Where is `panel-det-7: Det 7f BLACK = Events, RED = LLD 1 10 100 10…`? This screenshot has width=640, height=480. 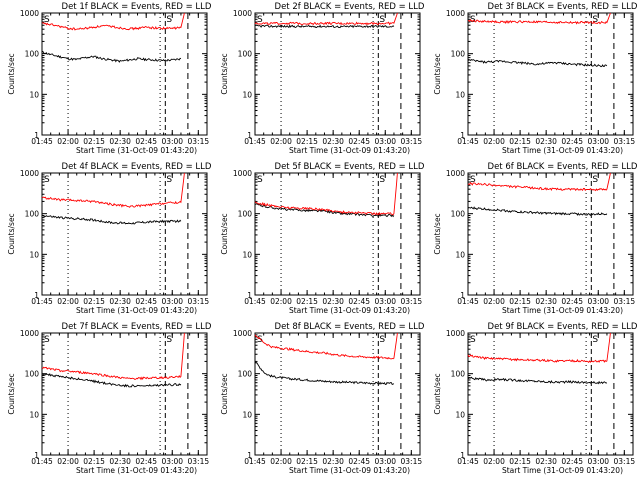 panel-det-7: Det 7f BLACK = Events, RED = LLD 1 10 100 10… is located at coordinates (109, 398).